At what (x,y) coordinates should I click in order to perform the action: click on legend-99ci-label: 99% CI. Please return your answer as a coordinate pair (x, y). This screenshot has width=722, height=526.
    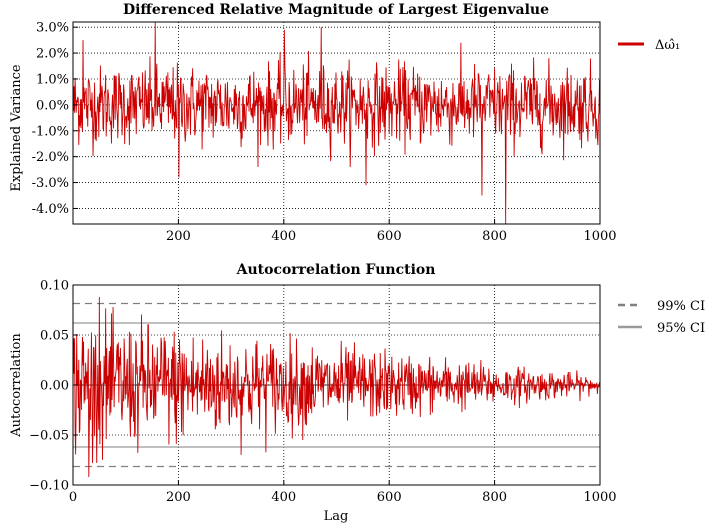
    Looking at the image, I should click on (681, 306).